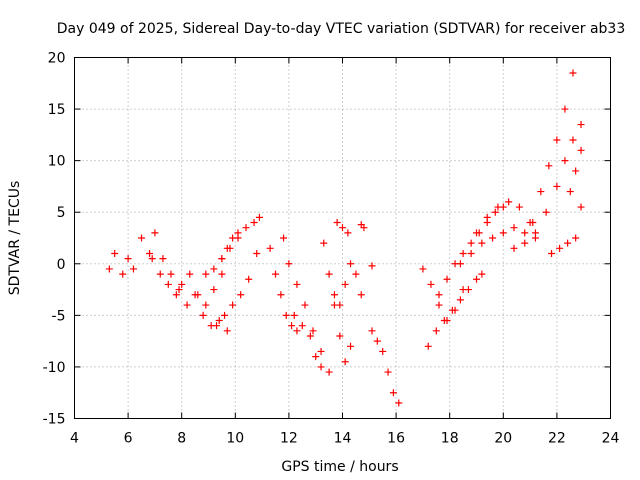  I want to click on x-tick-label: 22, so click(557, 439).